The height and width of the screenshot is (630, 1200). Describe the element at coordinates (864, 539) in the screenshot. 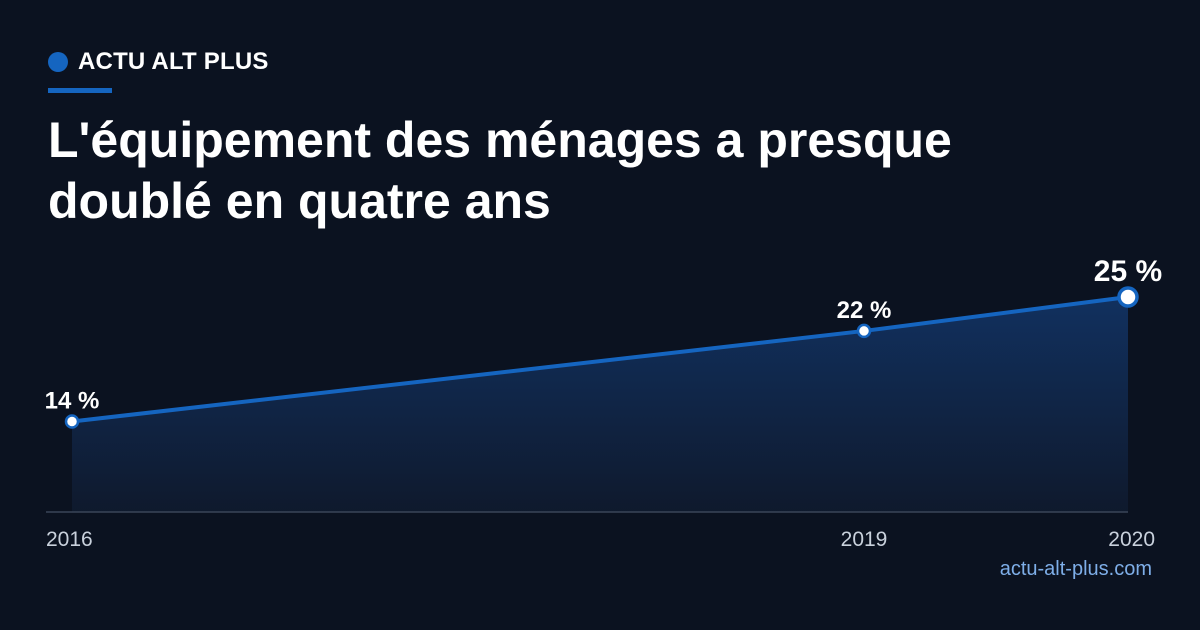

I see `x-tick-label: 2019` at that location.